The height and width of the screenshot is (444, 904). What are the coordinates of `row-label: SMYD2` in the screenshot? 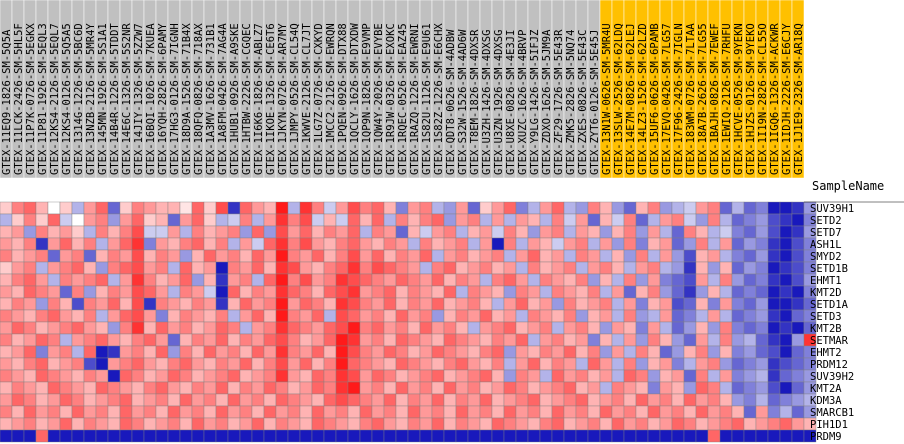 It's located at (826, 257).